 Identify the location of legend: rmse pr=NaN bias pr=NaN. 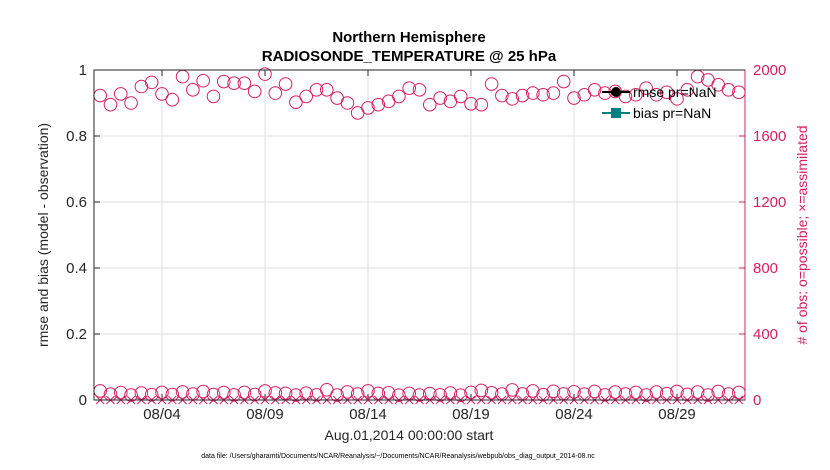
(659, 102).